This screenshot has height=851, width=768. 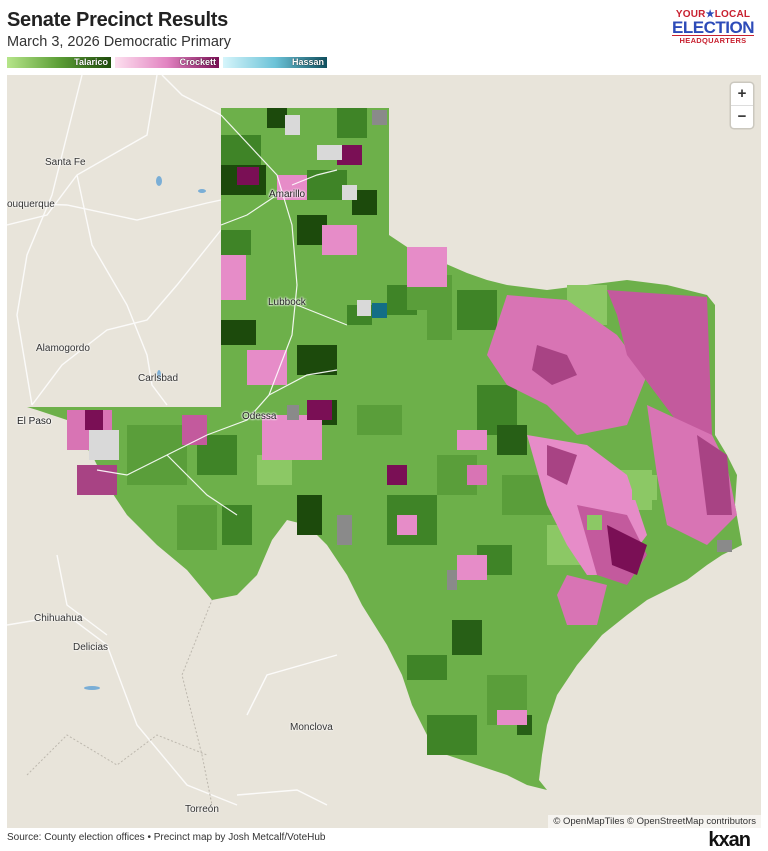 I want to click on city-label: Amarillo, so click(x=287, y=194).